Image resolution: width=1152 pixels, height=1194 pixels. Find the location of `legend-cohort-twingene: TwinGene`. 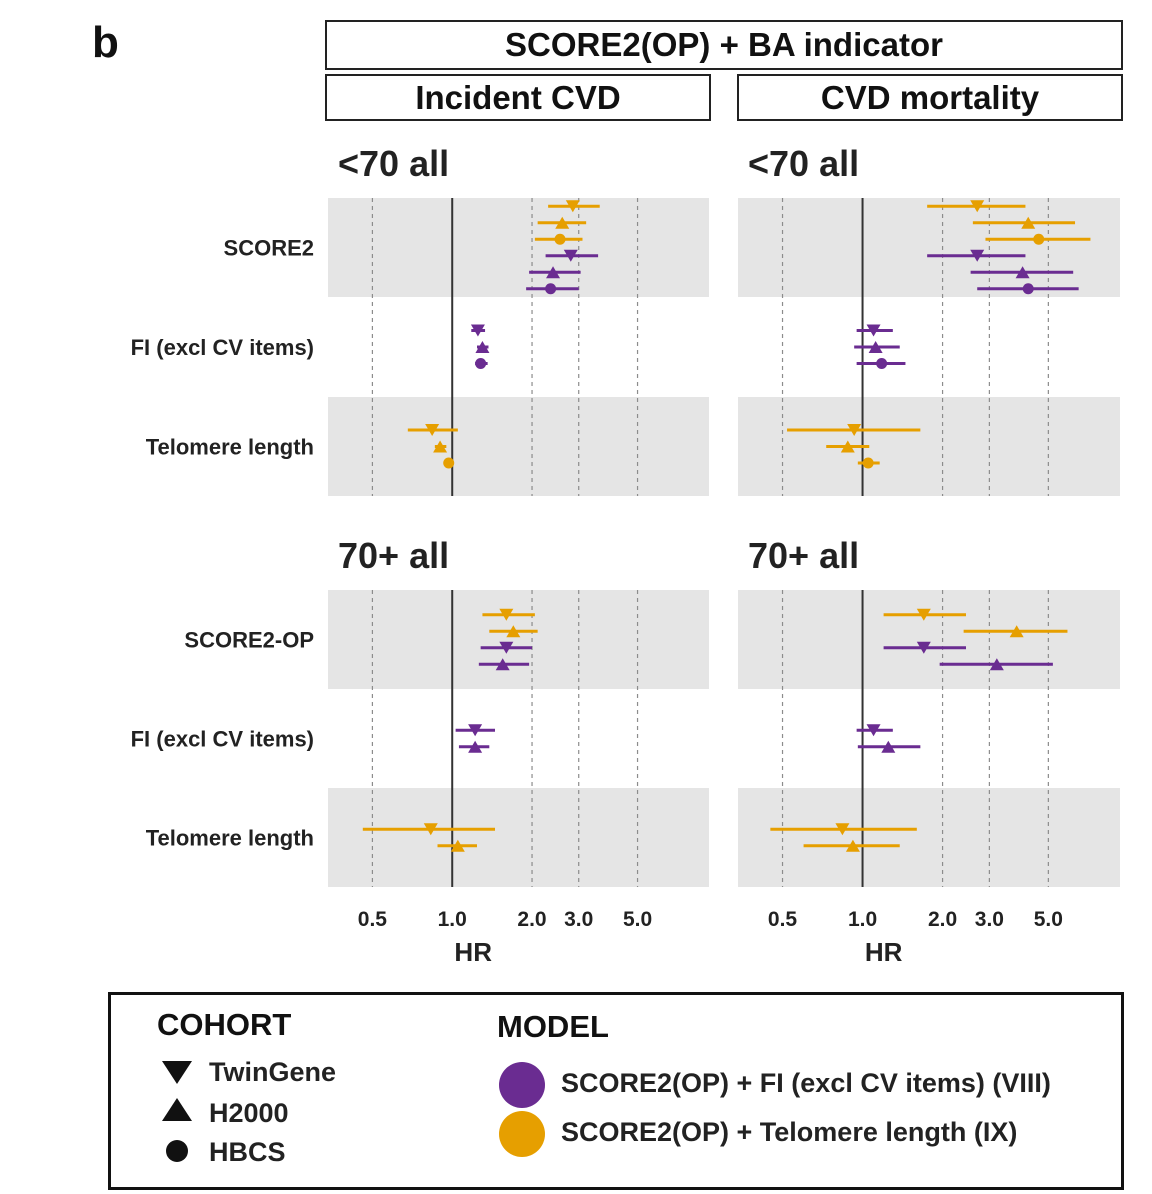

legend-cohort-twingene: TwinGene is located at coordinates (273, 1072).